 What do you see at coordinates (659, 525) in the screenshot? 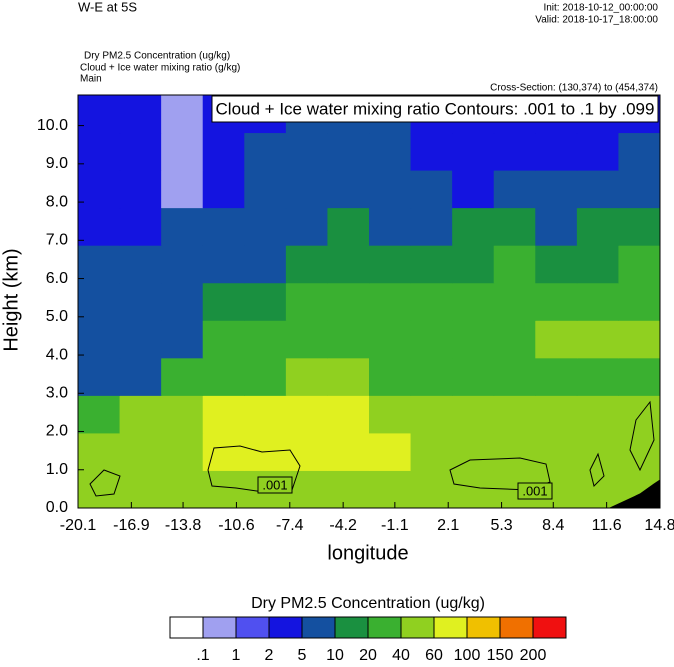
I see `x-tick-label: 14.8` at bounding box center [659, 525].